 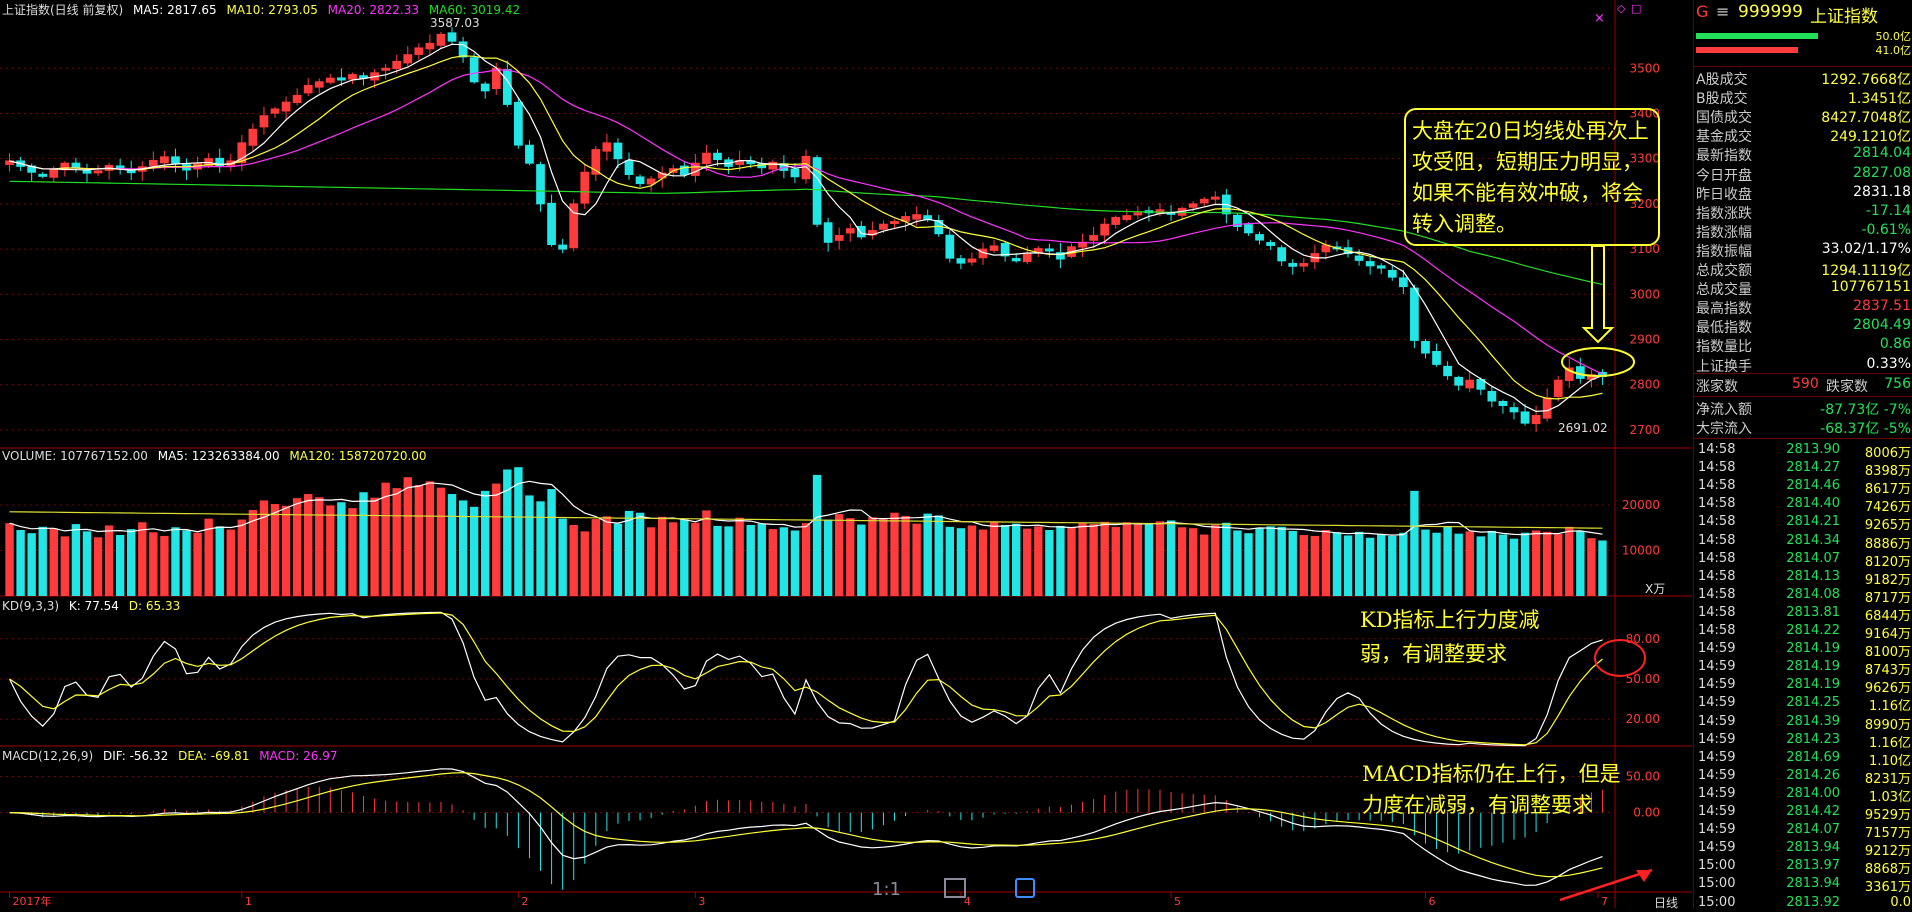 I want to click on flow-row: 大宗流入 -68.37亿 -5%, so click(x=1803, y=427).